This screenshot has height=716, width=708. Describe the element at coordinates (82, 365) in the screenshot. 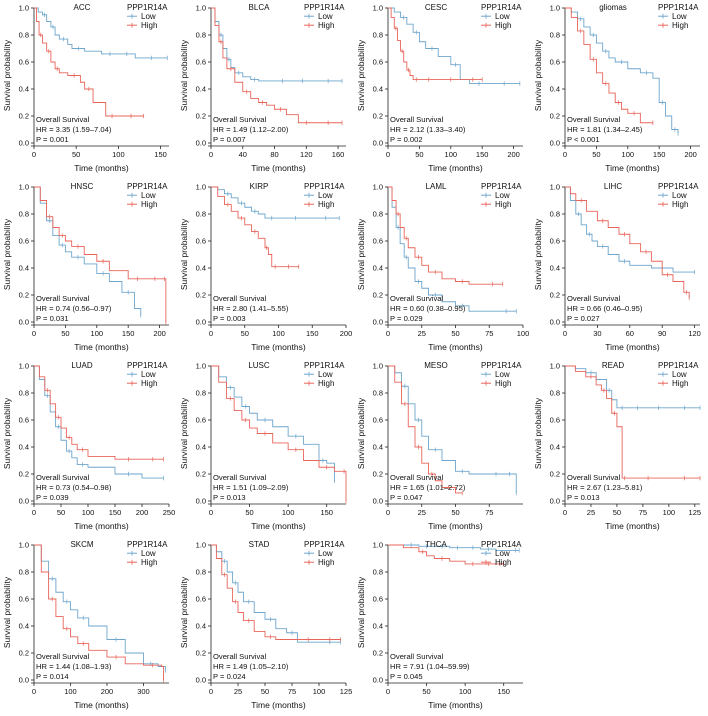

I see `panel-title: LUAD` at that location.